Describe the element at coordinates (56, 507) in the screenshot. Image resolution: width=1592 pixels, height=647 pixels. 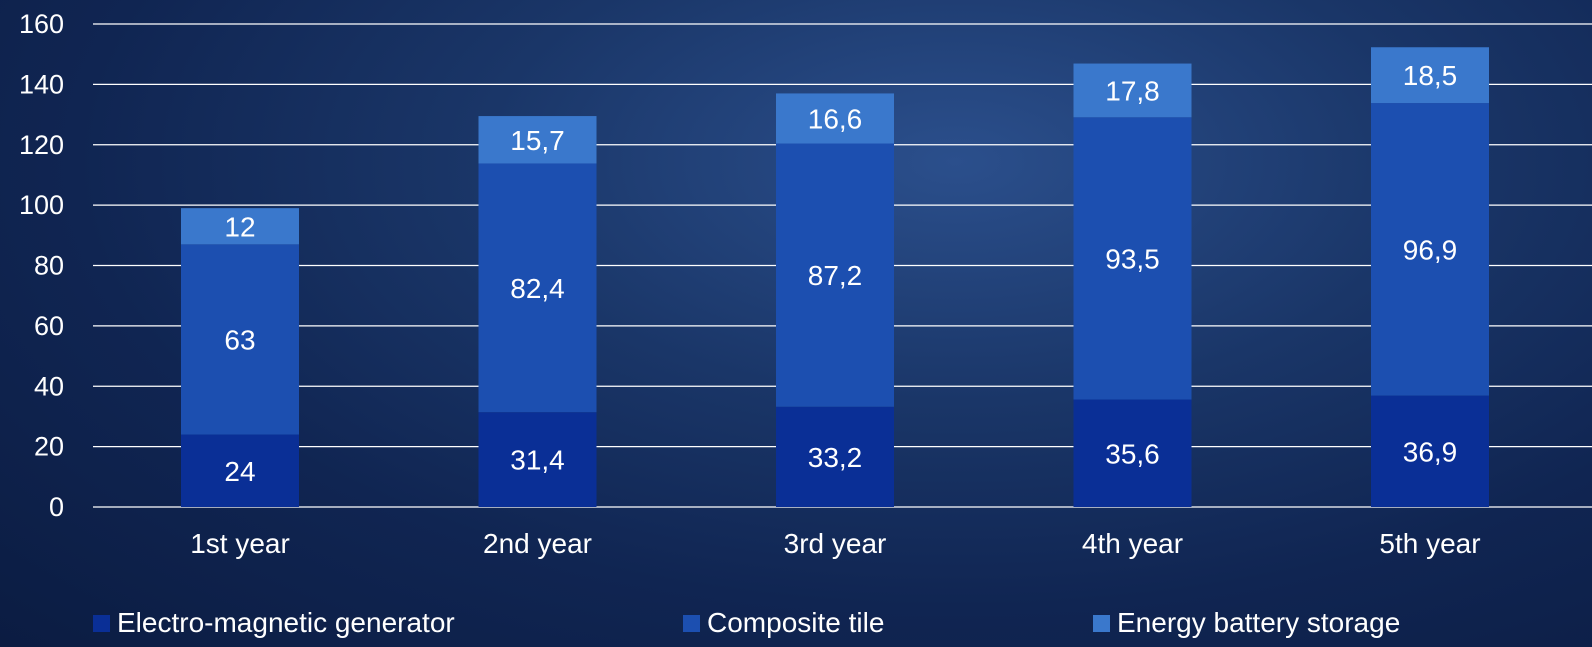
I see `y-tick-label: 0` at that location.